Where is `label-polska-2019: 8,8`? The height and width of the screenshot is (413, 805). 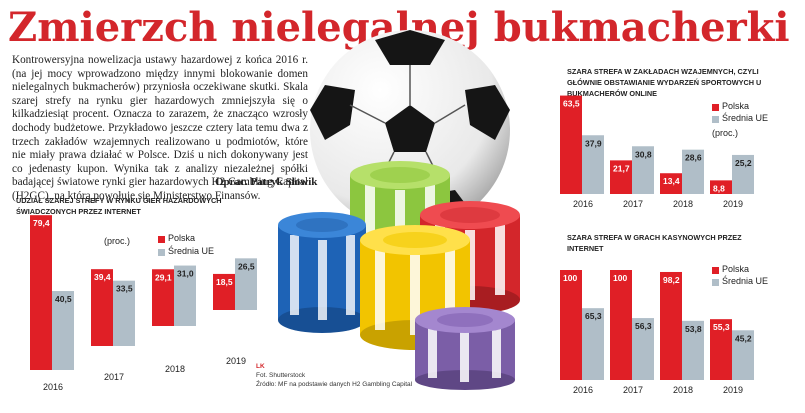
label-polska-2019: 8,8 is located at coordinates (719, 188).